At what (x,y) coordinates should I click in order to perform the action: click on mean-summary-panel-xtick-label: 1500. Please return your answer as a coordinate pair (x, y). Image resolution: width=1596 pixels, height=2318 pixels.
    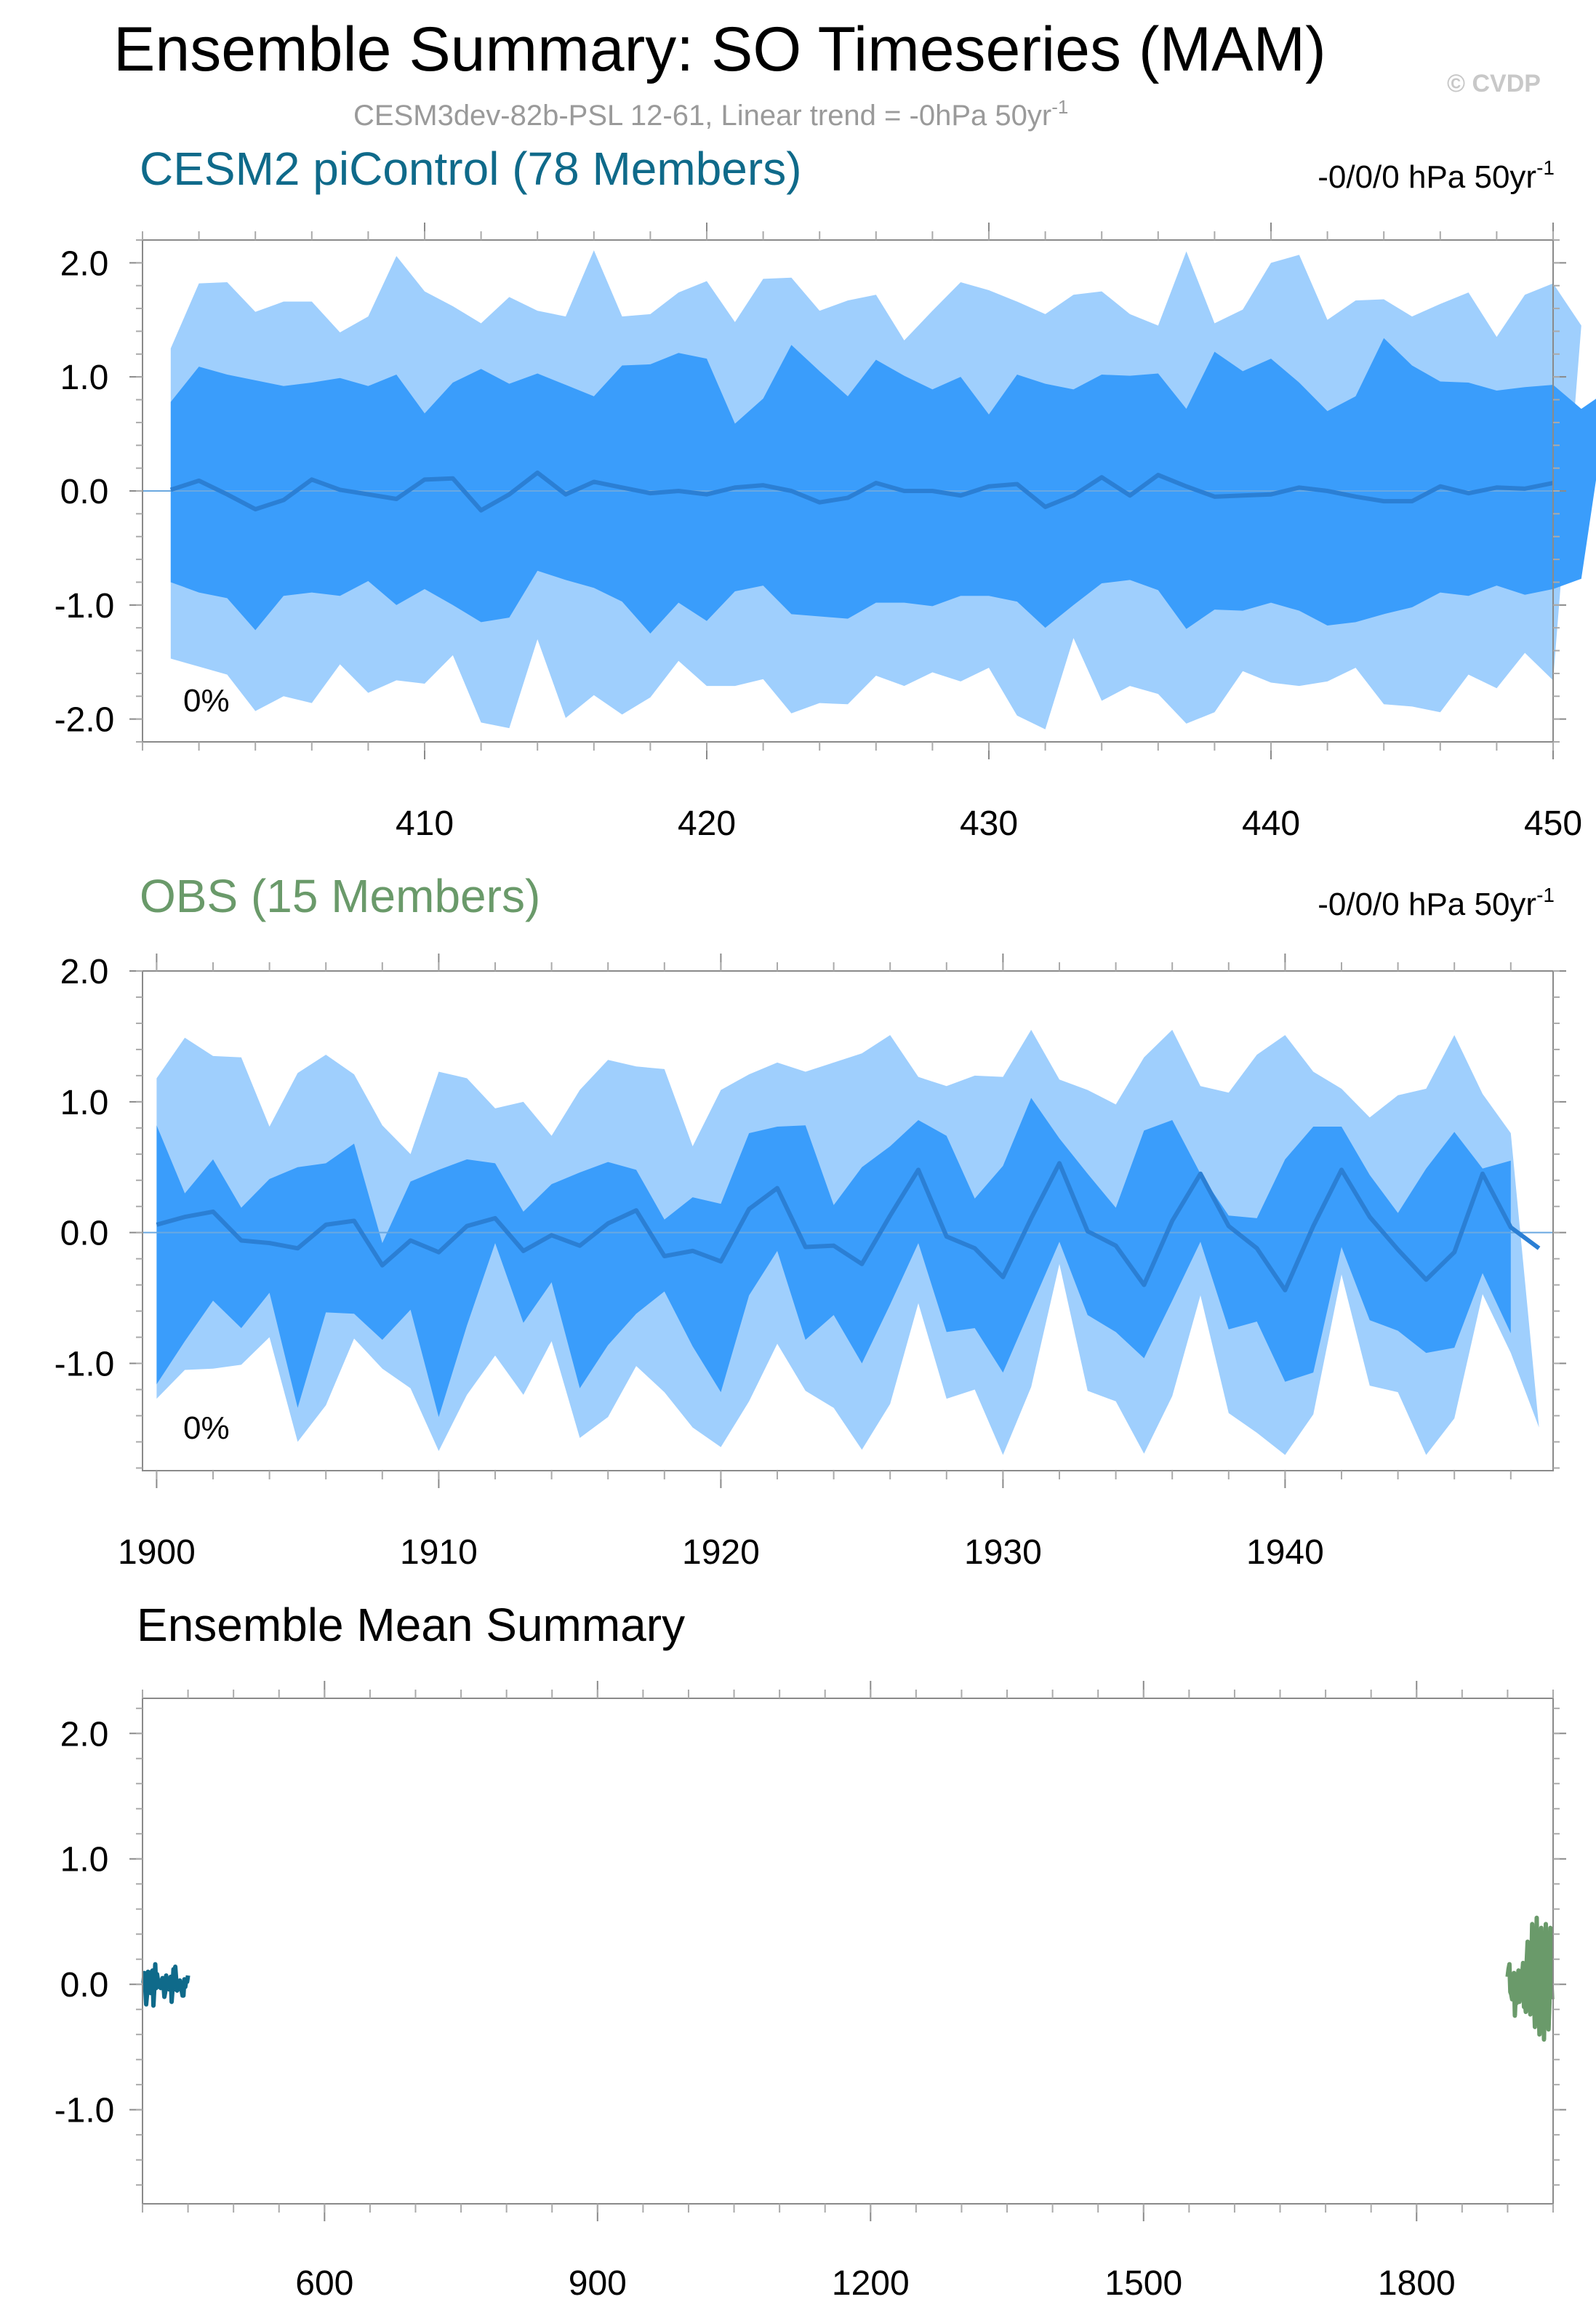
    Looking at the image, I should click on (1143, 2283).